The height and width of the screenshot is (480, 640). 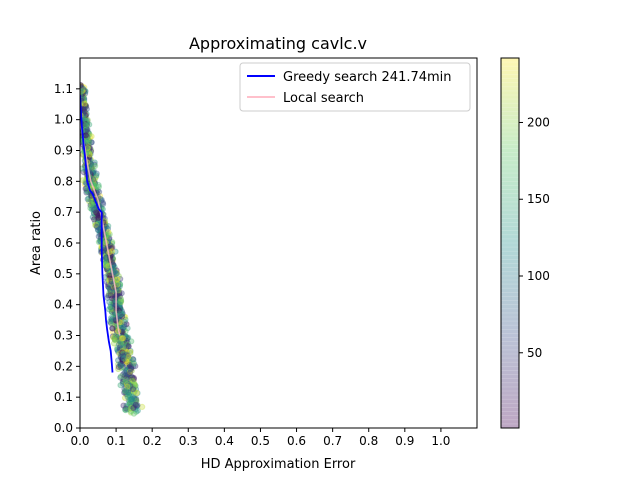 I want to click on x-tick-label: 0.5, so click(x=260, y=441).